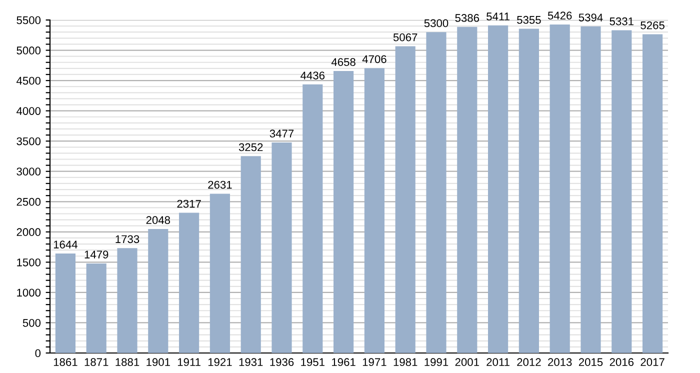 This screenshot has height=373, width=700. I want to click on x-tick-label: 2016, so click(622, 362).